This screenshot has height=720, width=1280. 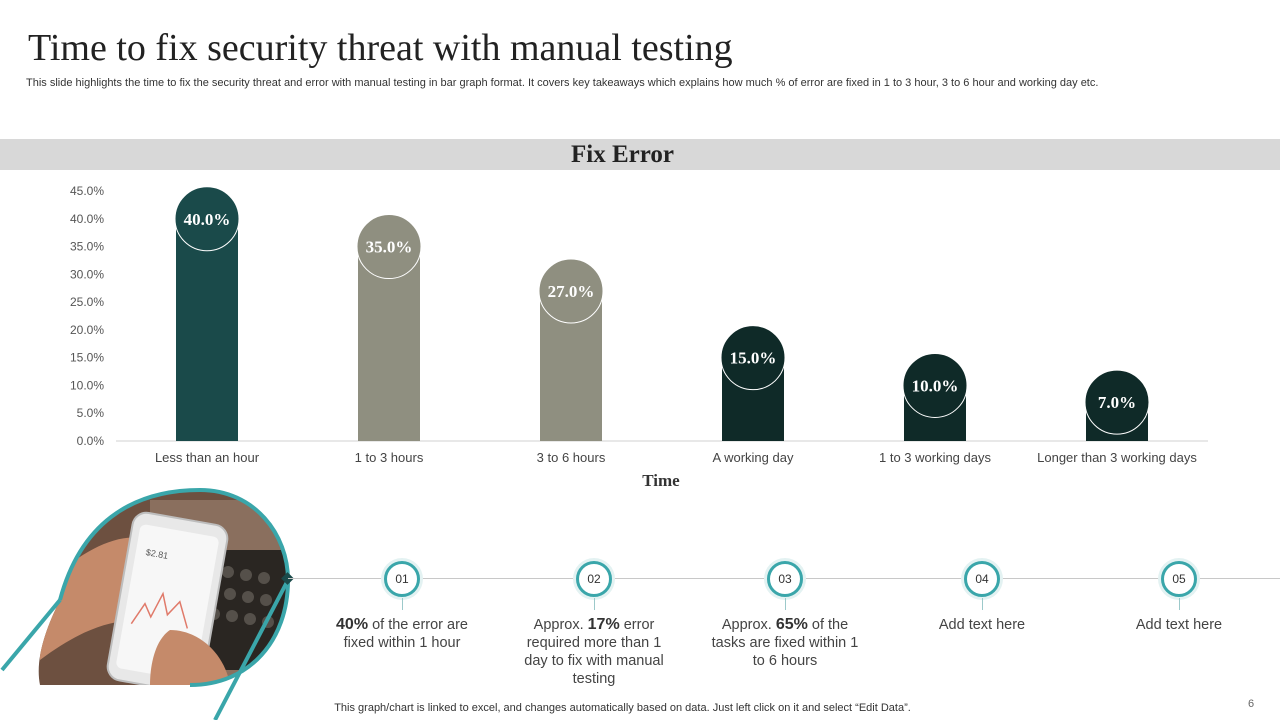 I want to click on page-number: 6, so click(x=1251, y=704).